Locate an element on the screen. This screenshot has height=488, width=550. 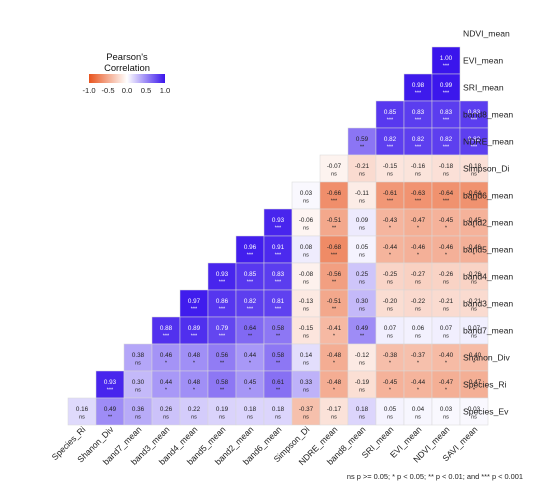
legend-title-line2: Correlation is located at coordinates (127, 67).